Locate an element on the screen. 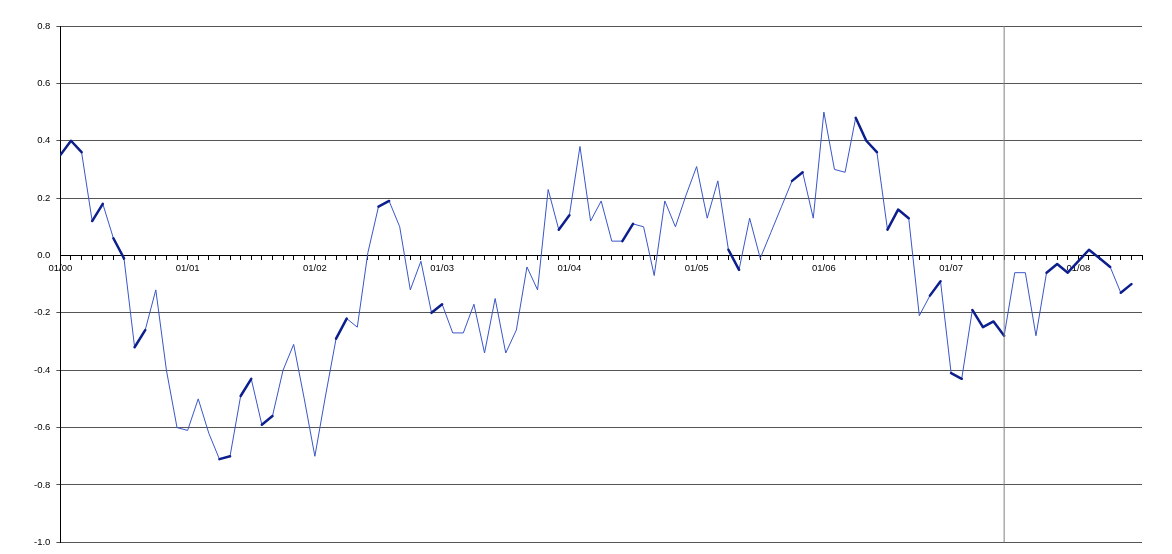 The height and width of the screenshot is (554, 1172). x-tick-label: 01/06 is located at coordinates (823, 267).